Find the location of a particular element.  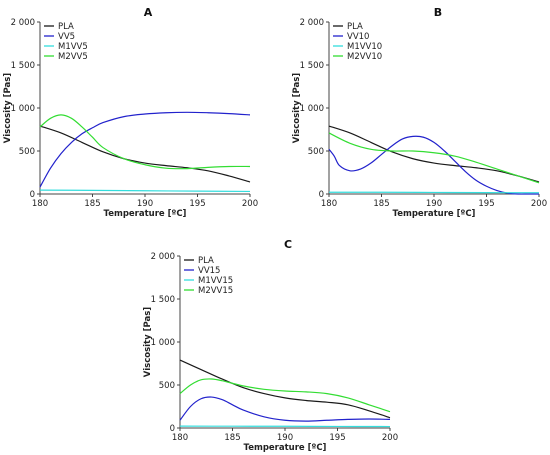

panel-label: A is located at coordinates (148, 12).